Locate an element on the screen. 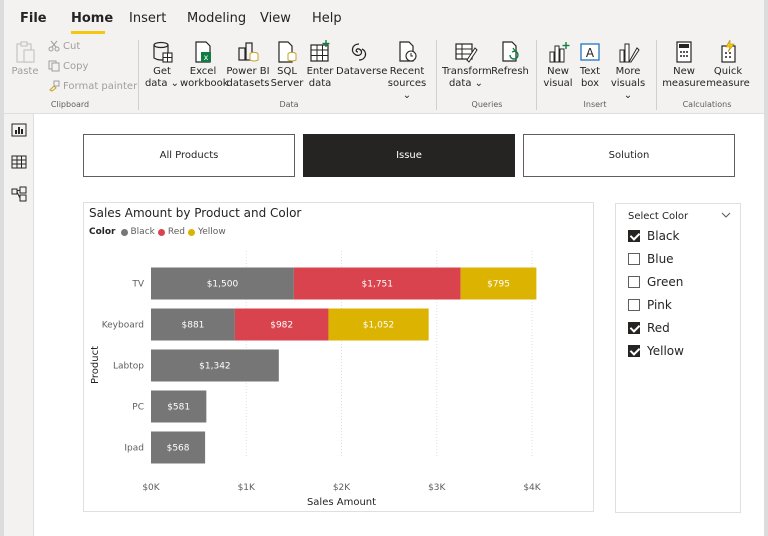  dataset-icon is located at coordinates (248, 52).